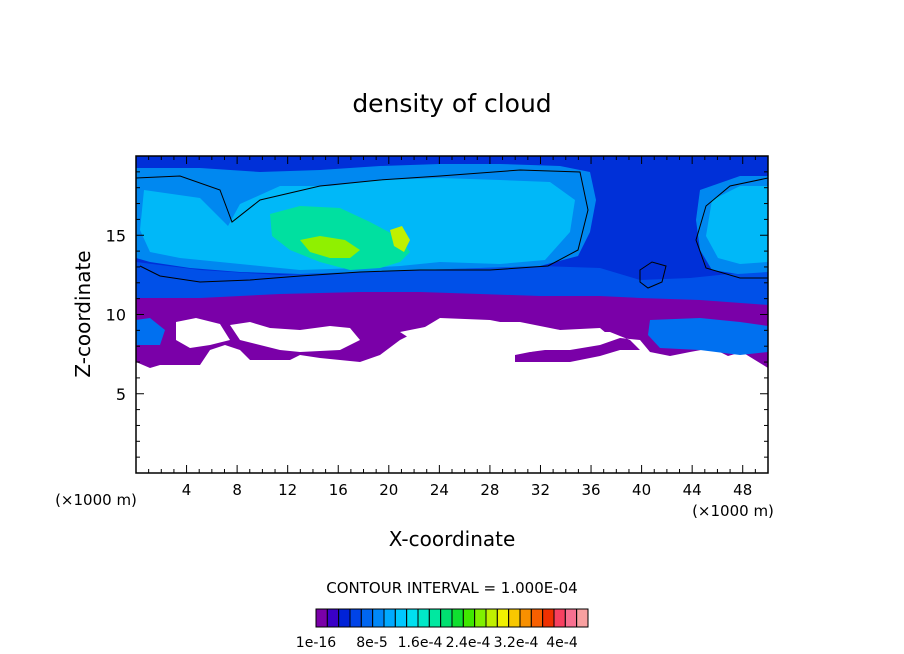 Image resolution: width=904 pixels, height=654 pixels. I want to click on colorbar-labels: 1e-16 8e-5 1.6e-4 2.4e-4 3.2e-4 4e-4, so click(437, 643).